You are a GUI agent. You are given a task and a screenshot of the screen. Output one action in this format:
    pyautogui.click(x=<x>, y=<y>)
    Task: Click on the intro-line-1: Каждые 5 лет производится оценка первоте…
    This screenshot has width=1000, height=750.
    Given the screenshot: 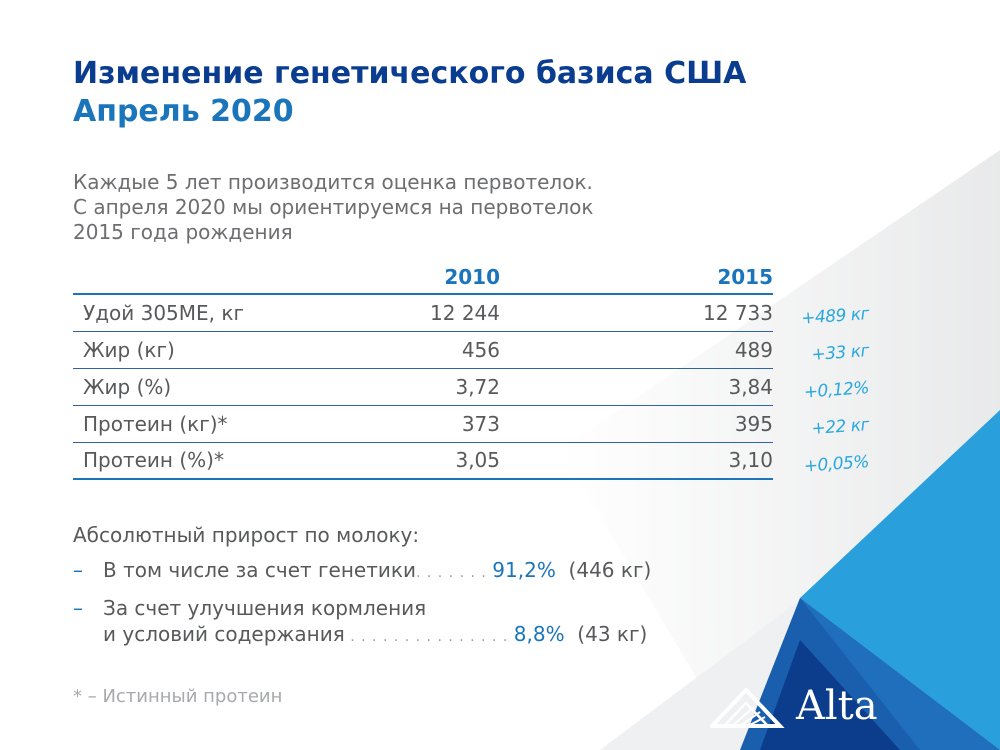 What is the action you would take?
    pyautogui.click(x=333, y=182)
    